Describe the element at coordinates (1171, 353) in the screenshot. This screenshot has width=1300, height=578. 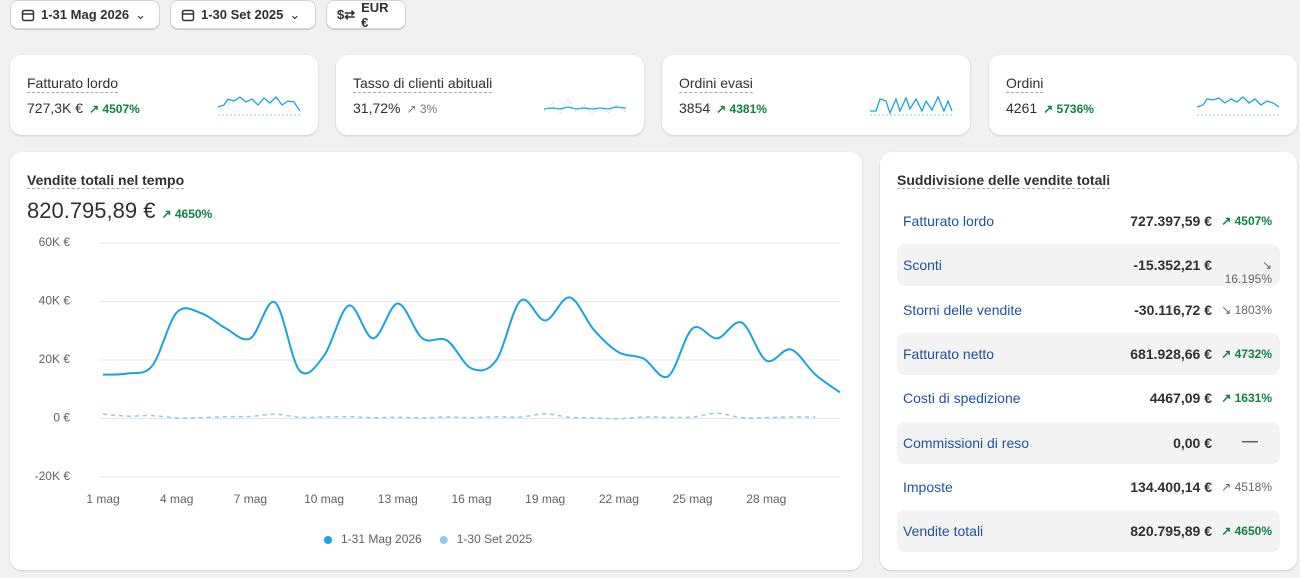
I see `row-value: 681.928,66 €` at that location.